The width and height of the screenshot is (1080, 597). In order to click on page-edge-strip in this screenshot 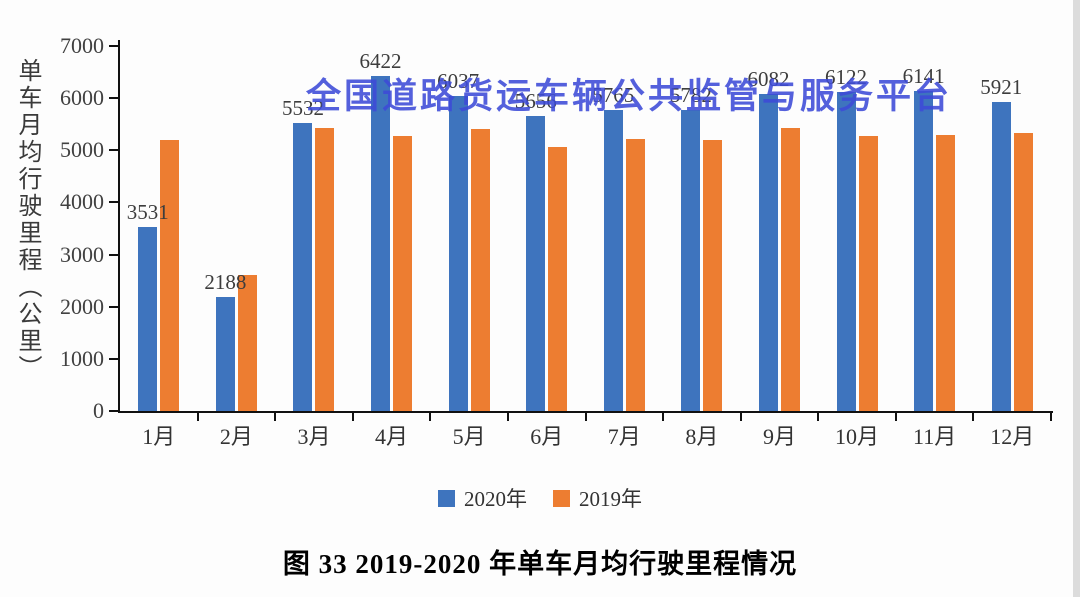, I will do `click(1076, 298)`.